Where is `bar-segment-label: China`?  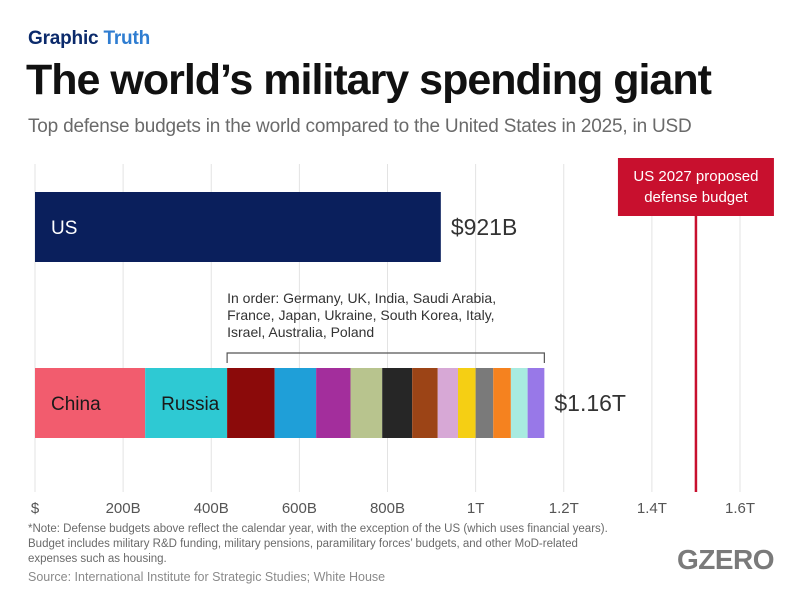 bar-segment-label: China is located at coordinates (76, 404).